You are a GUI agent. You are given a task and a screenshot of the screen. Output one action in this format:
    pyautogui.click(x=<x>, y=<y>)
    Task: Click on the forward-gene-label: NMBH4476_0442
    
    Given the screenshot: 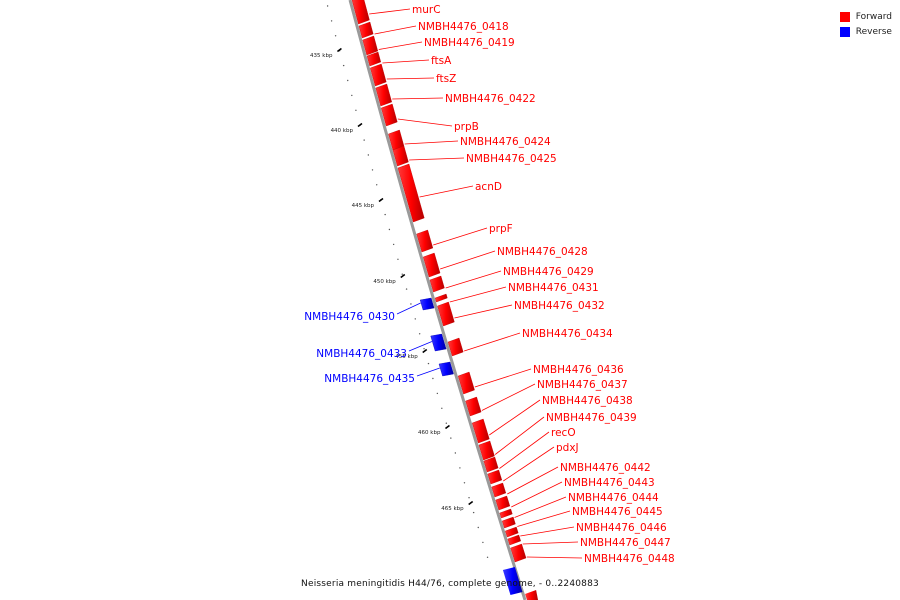 What is the action you would take?
    pyautogui.click(x=605, y=468)
    